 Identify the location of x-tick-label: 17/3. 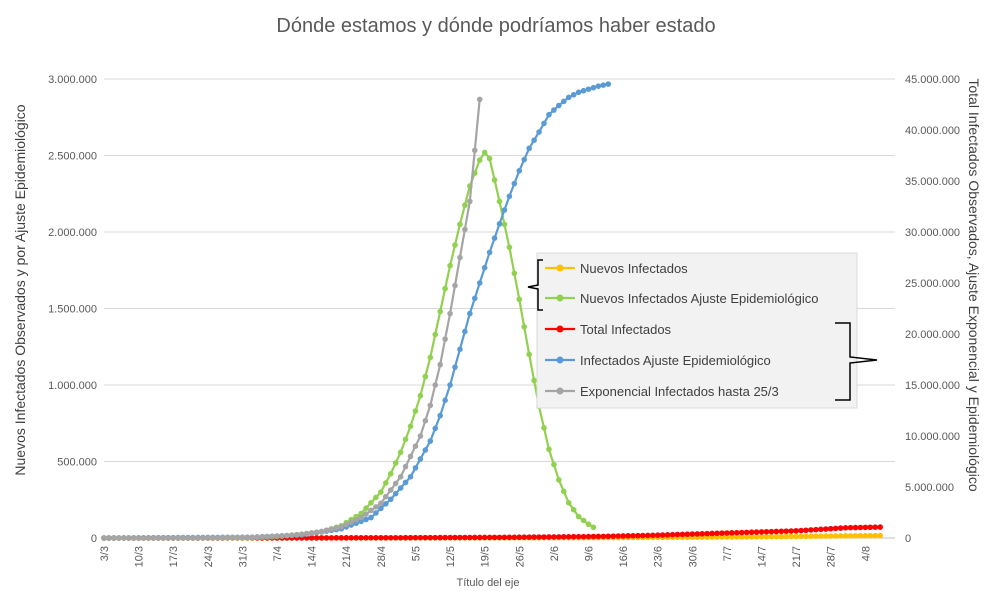
(174, 556).